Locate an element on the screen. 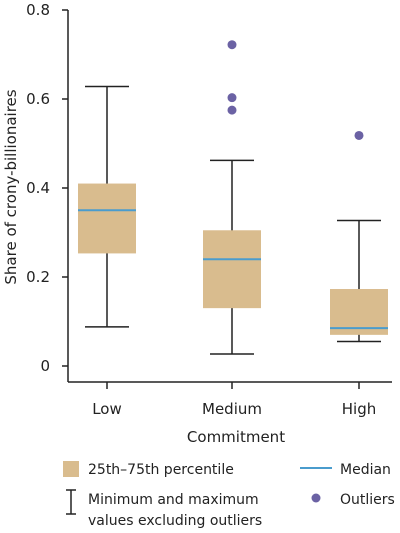 The height and width of the screenshot is (533, 400). y-axis-ticks: 0 0.2 0.4 0.6 0.8 is located at coordinates (47, 188).